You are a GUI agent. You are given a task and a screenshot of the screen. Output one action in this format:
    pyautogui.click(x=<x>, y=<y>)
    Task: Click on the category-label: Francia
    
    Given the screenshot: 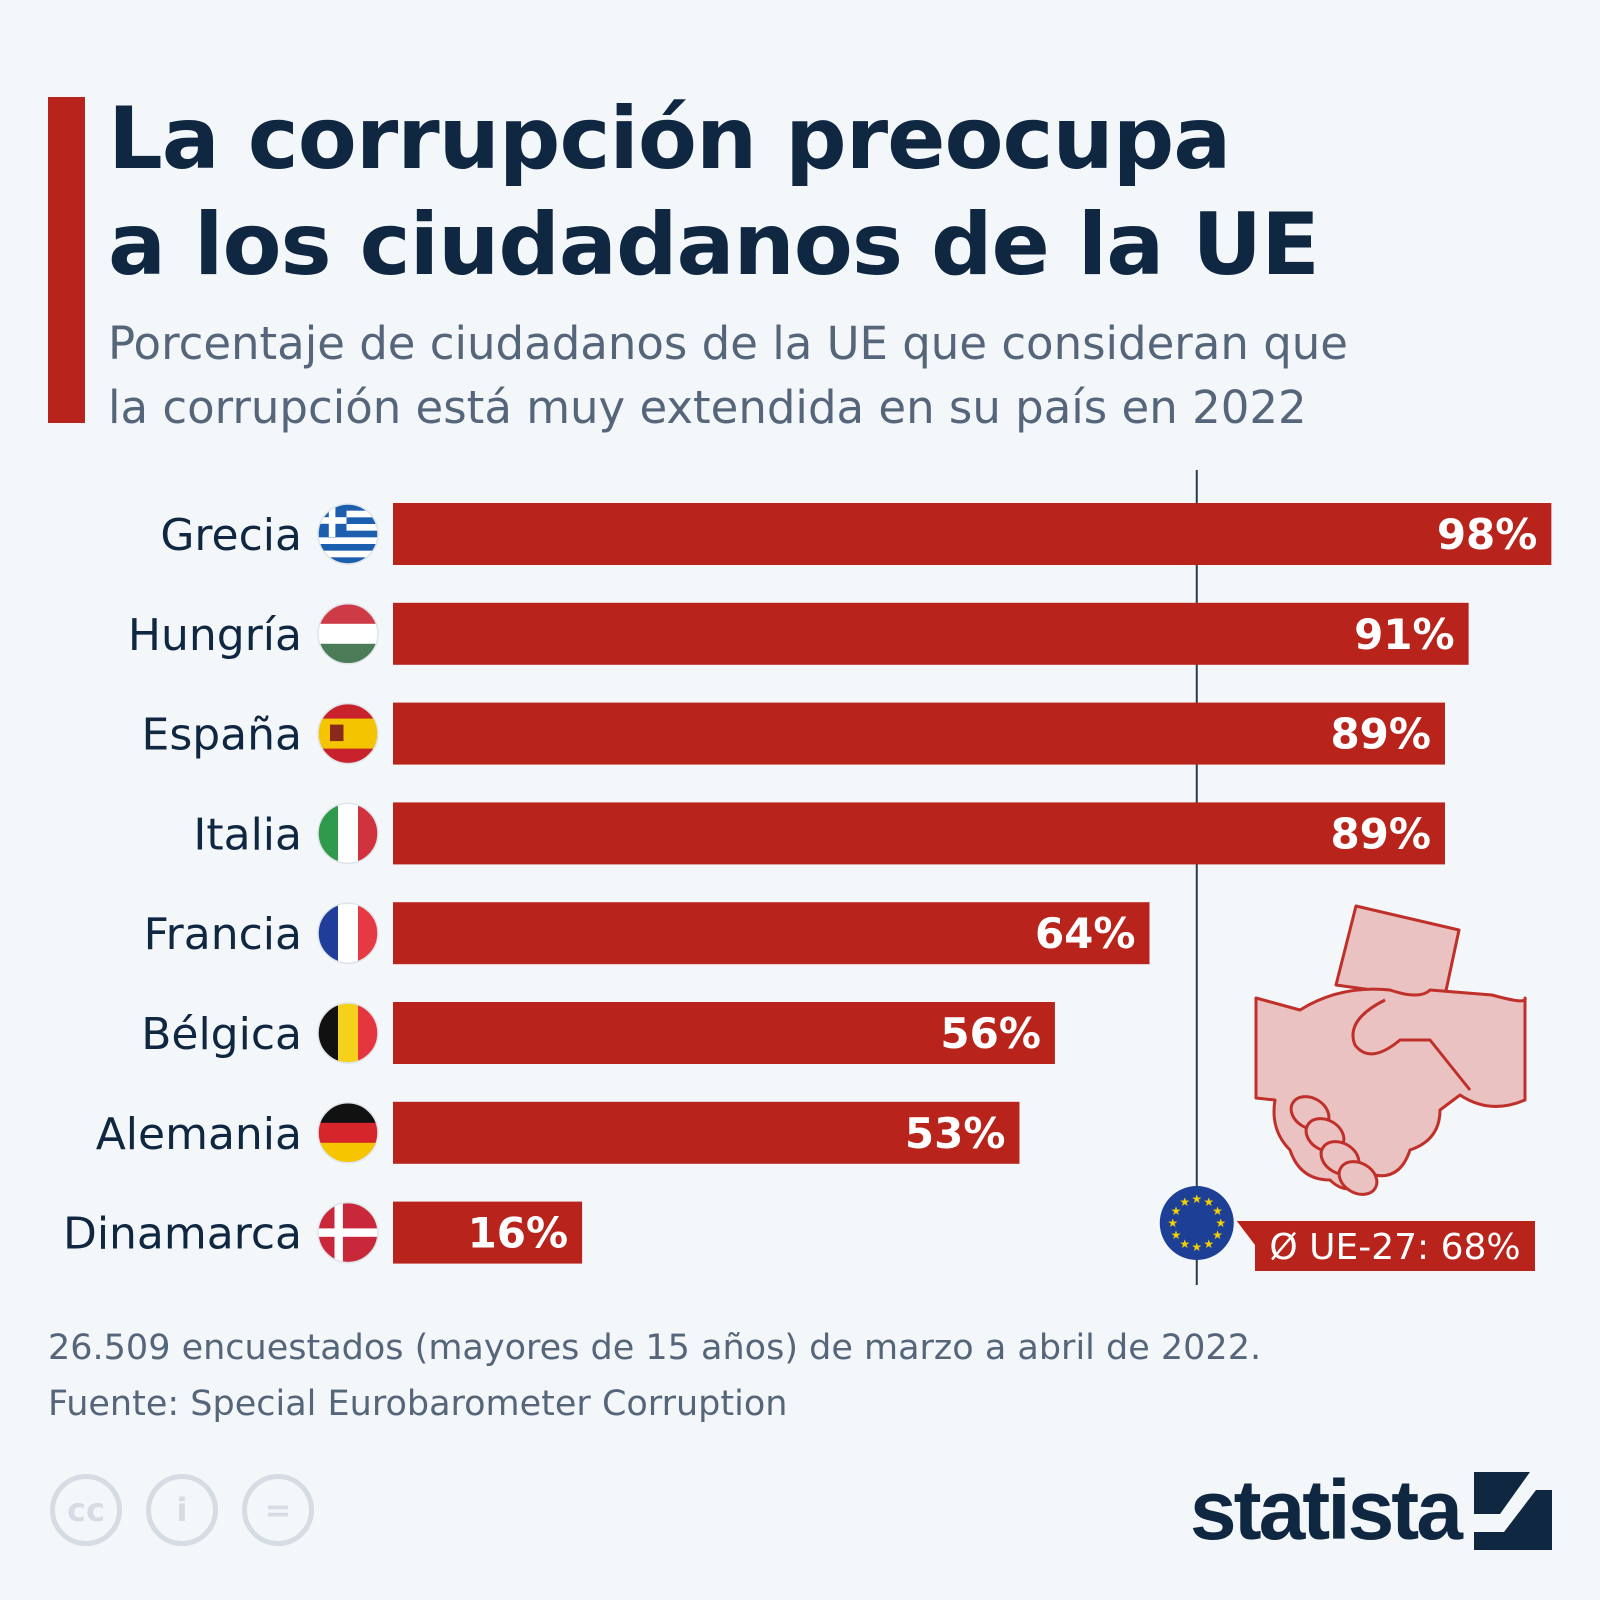 What is the action you would take?
    pyautogui.click(x=223, y=934)
    